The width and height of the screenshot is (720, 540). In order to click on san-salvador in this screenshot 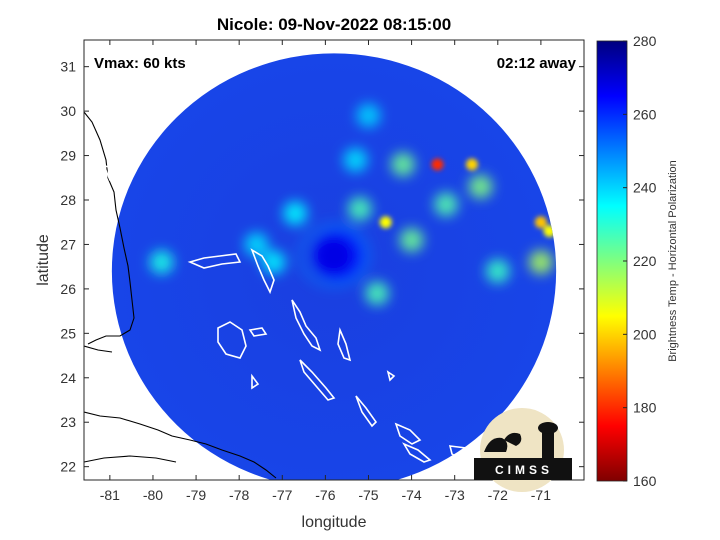, I will do `click(391, 376)`.